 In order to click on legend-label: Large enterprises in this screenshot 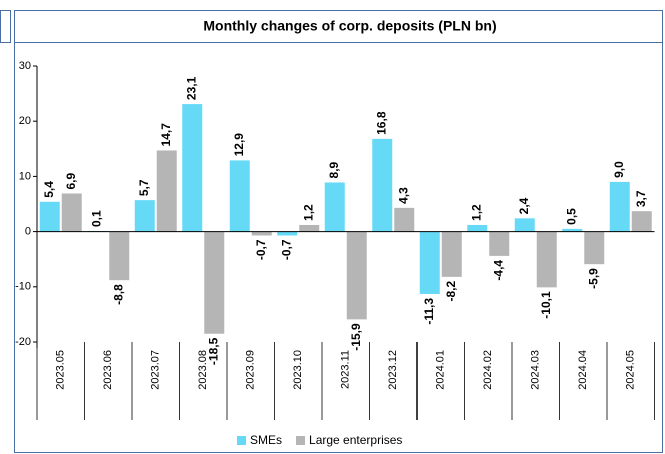, I will do `click(355, 440)`.